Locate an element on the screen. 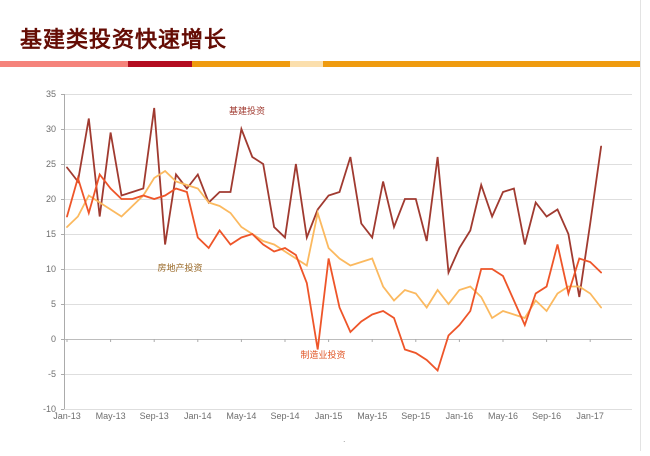 The image size is (650, 456). x-axis-label: Jan-17 is located at coordinates (590, 416).